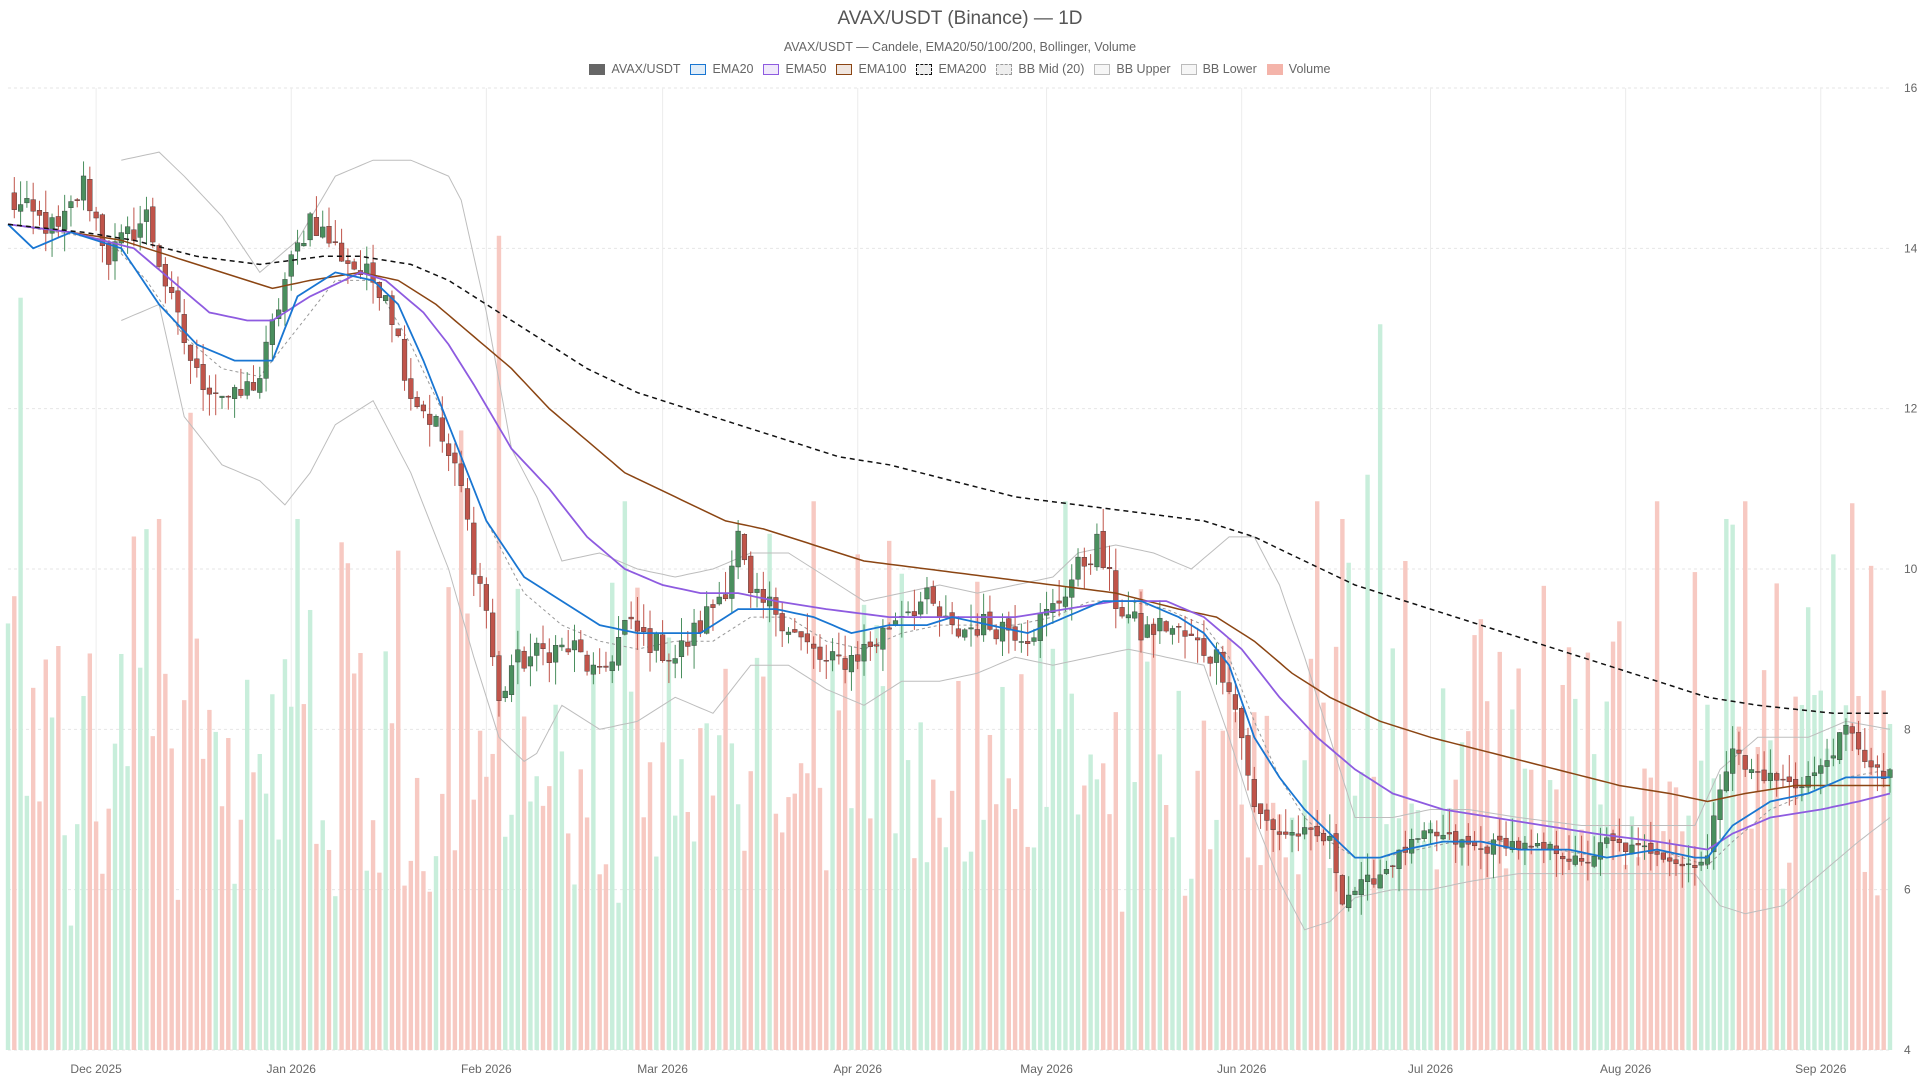 The image size is (1920, 1080). Describe the element at coordinates (1132, 69) in the screenshot. I see `legend-item: BB Upper` at that location.